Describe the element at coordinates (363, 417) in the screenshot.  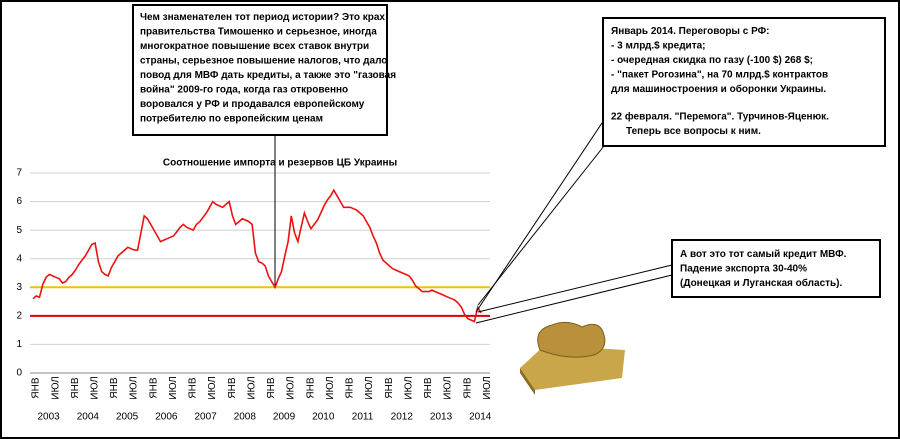
I see `year-label: 2011` at that location.